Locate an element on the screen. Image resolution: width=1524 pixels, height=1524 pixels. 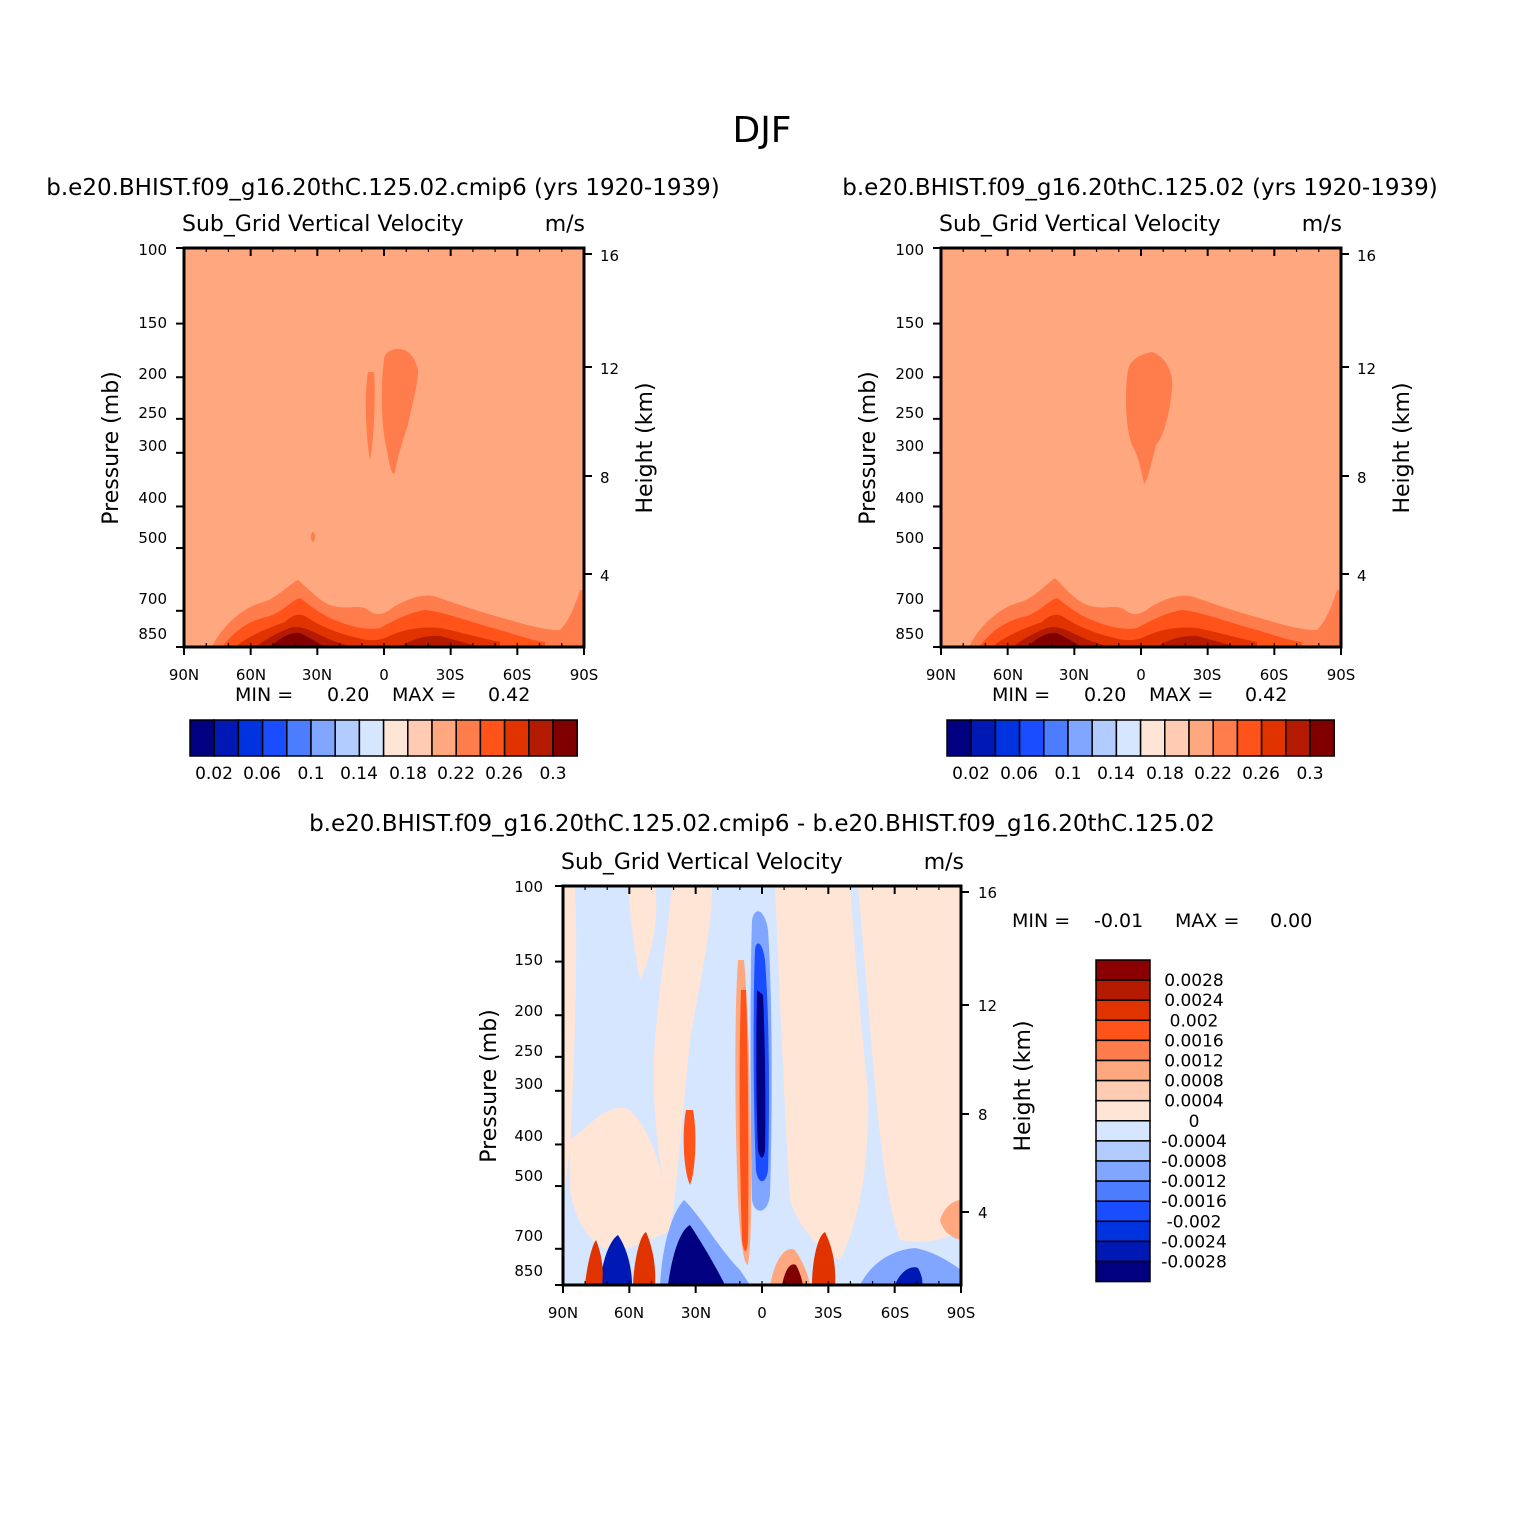
colorbar is located at coordinates (1140, 738).